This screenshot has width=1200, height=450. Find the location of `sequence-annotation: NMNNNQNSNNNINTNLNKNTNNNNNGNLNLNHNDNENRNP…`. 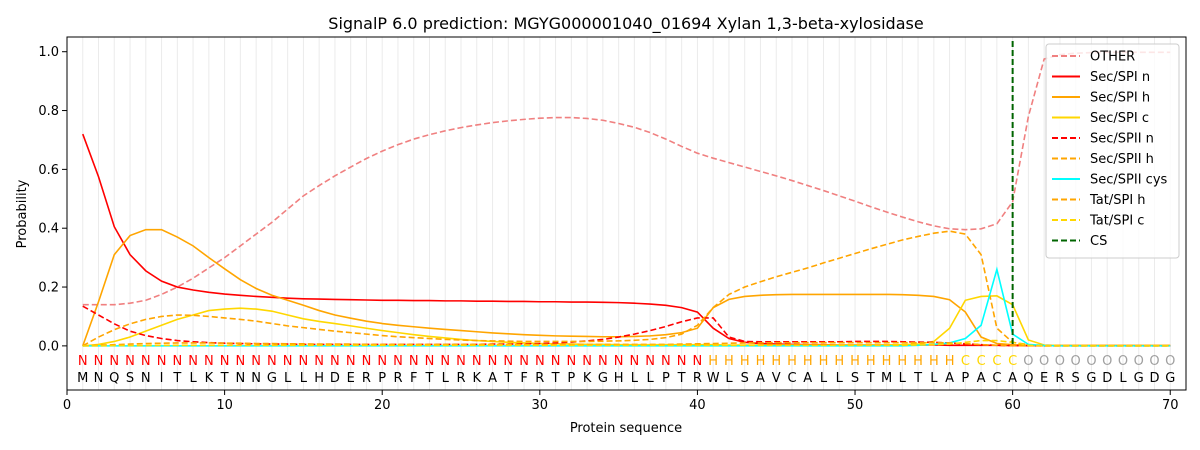

sequence-annotation: NMNNNQNSNNNINTNLNKNTNNNNNGNLNLNHNDNENRNP… is located at coordinates (626, 370).